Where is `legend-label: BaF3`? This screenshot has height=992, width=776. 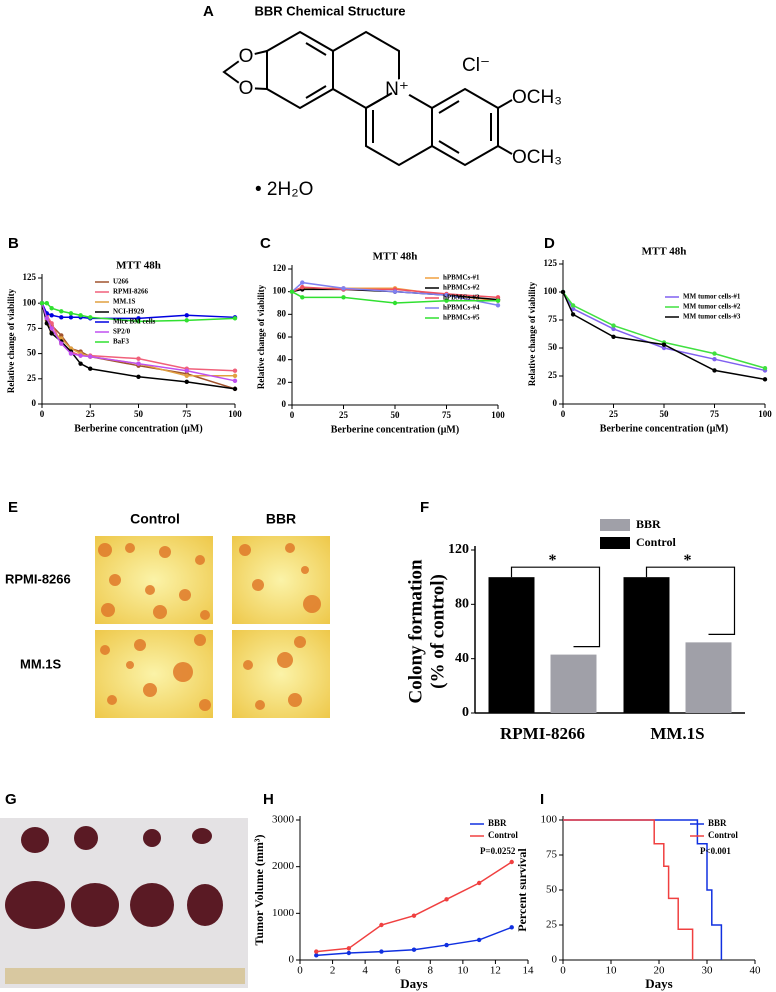
legend-label: BaF3 is located at coordinates (121, 342).